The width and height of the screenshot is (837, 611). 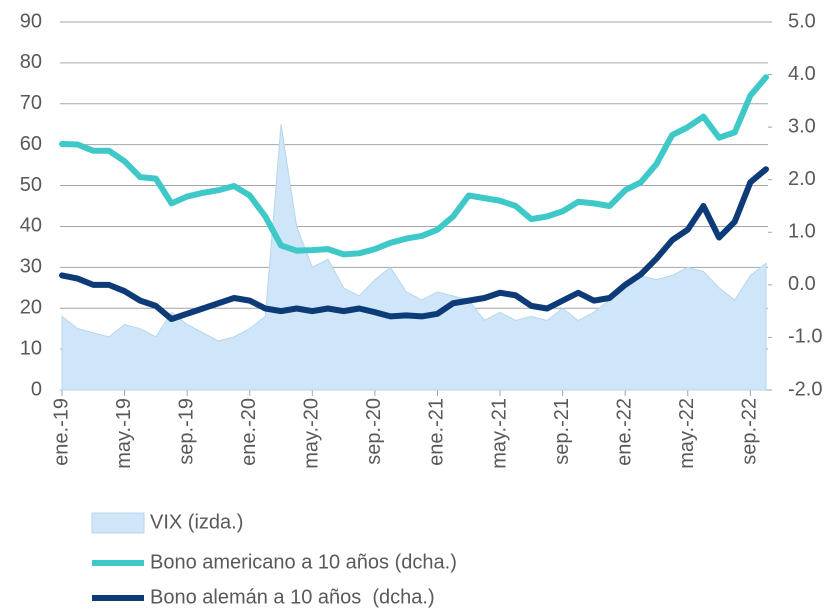 What do you see at coordinates (374, 431) in the screenshot?
I see `x-tick-label: sep.-20` at bounding box center [374, 431].